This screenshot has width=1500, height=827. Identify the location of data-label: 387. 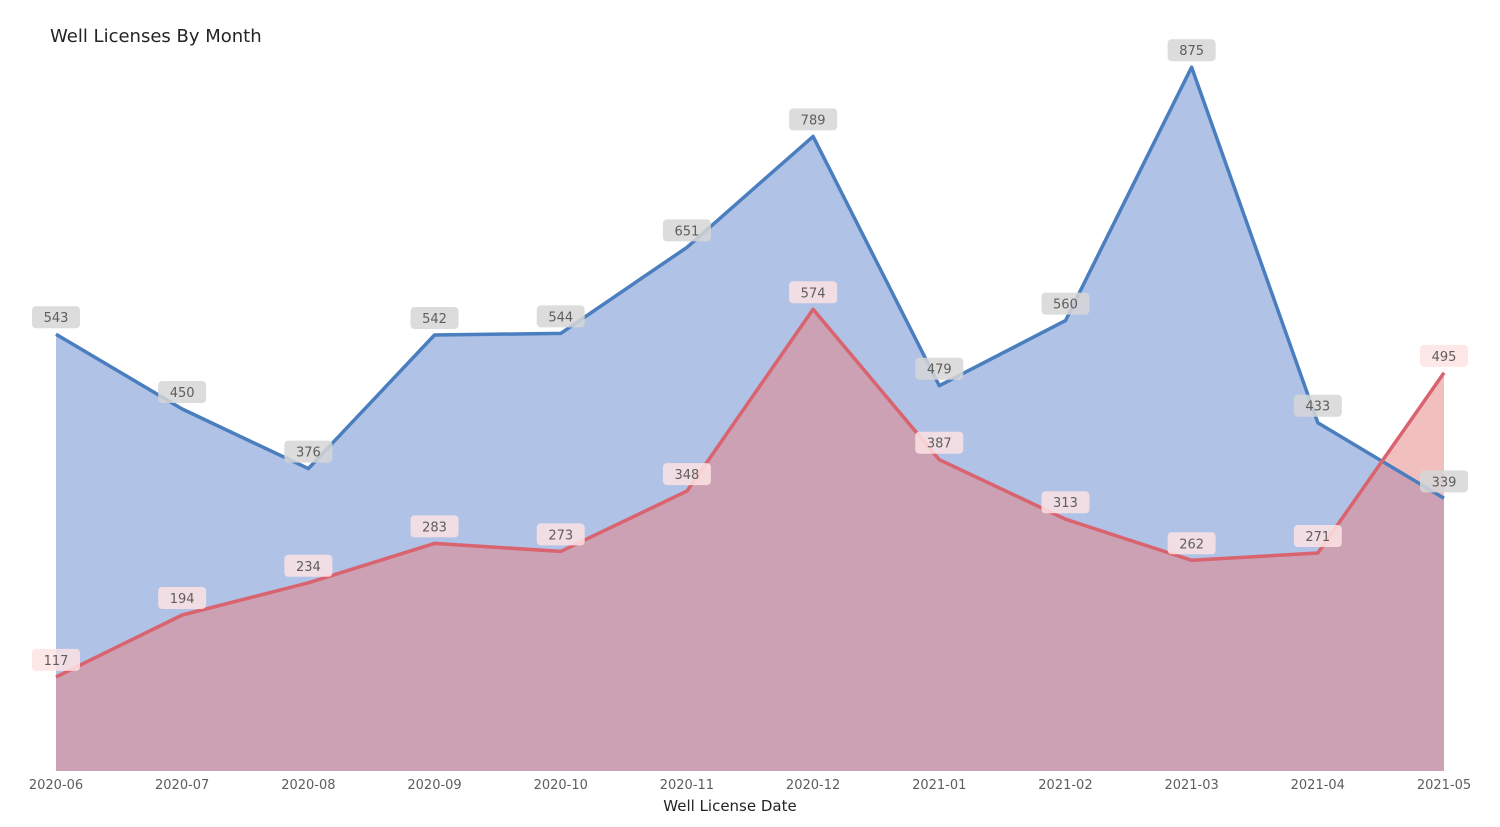
(939, 442).